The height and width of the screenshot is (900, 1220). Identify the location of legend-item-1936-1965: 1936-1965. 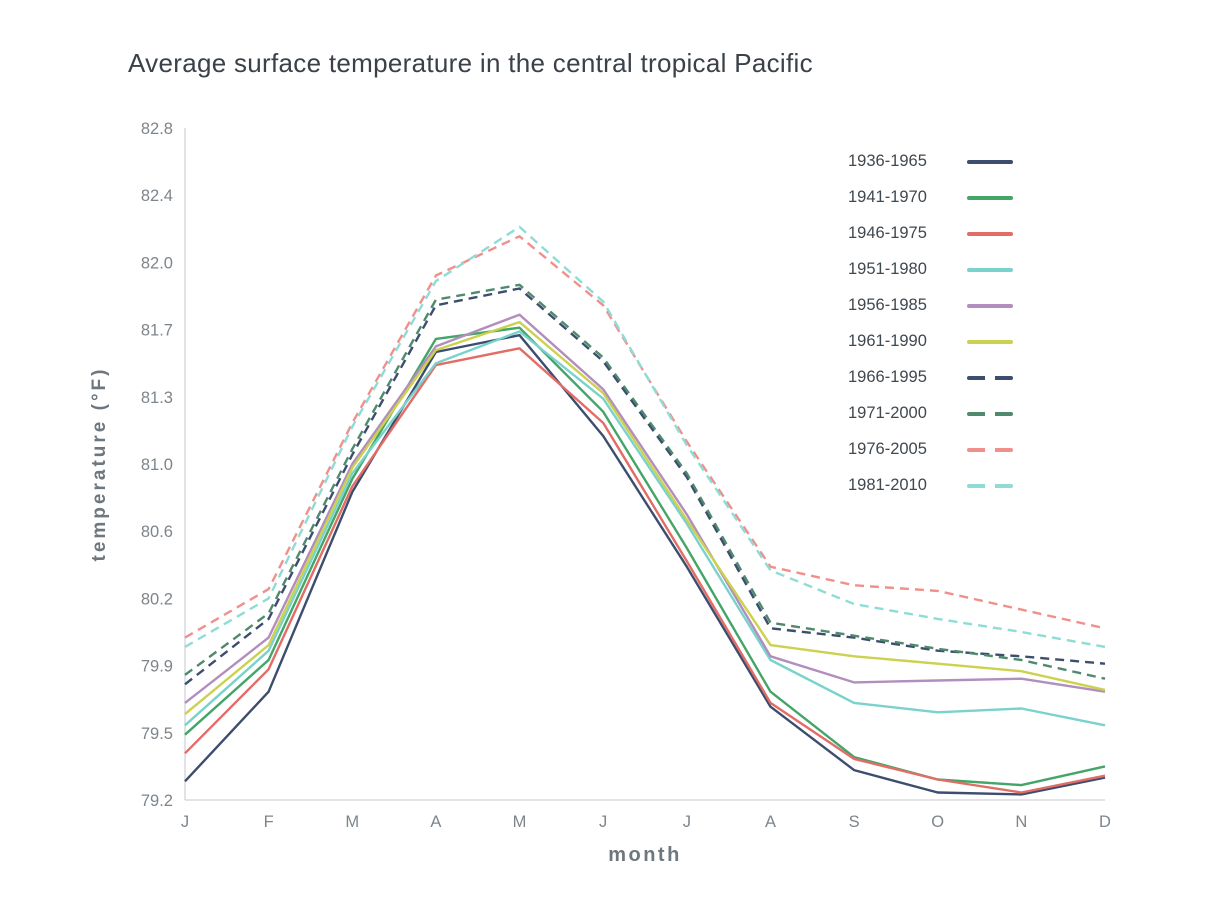
(930, 161).